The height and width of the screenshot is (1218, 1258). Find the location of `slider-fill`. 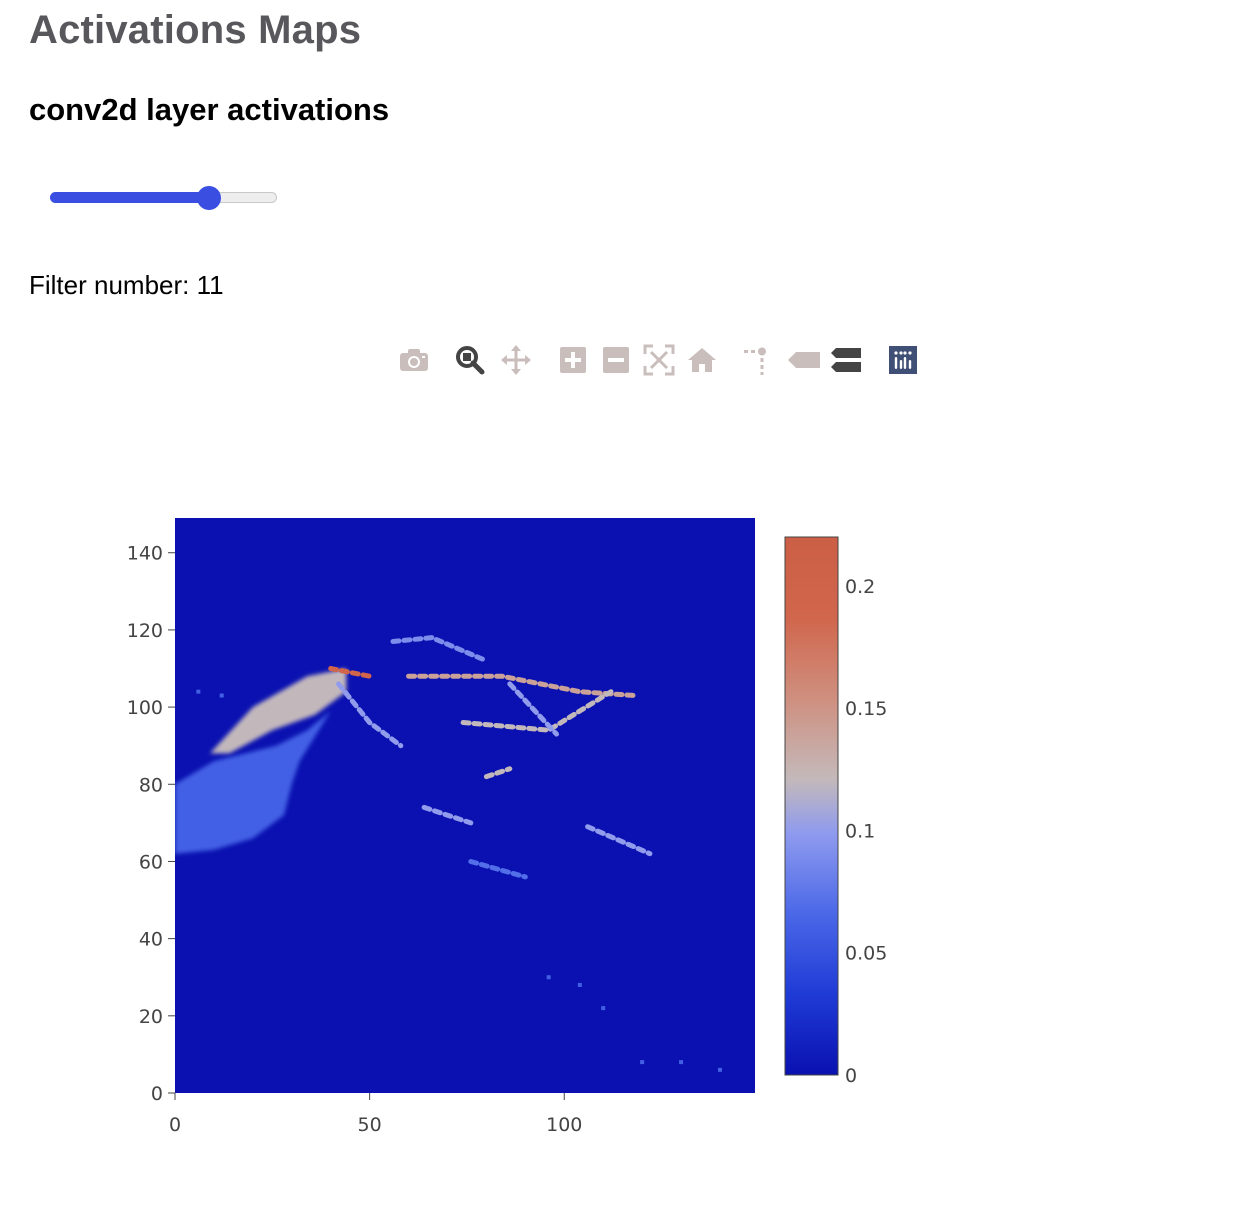

slider-fill is located at coordinates (129, 197).